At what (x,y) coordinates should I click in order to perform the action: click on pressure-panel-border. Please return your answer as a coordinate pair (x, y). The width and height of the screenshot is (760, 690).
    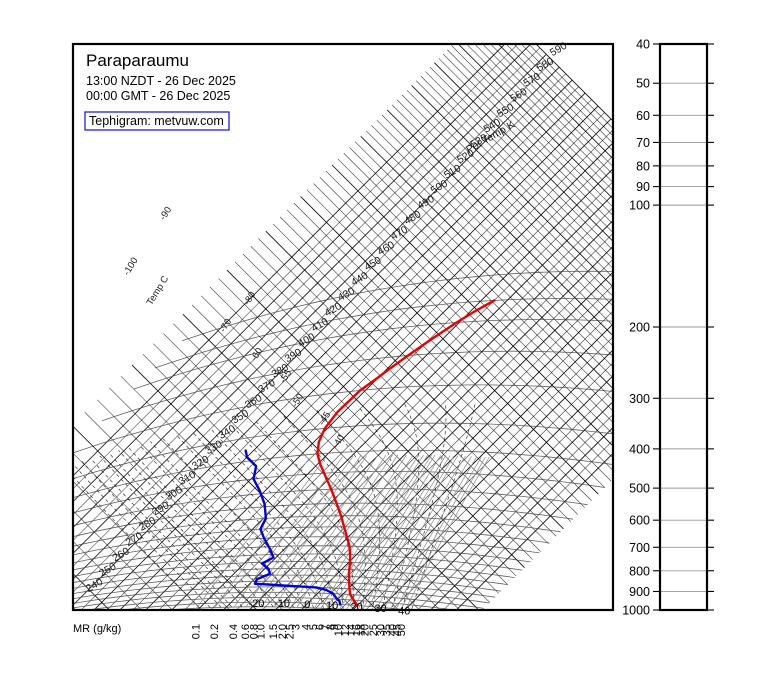
    Looking at the image, I should click on (683, 327).